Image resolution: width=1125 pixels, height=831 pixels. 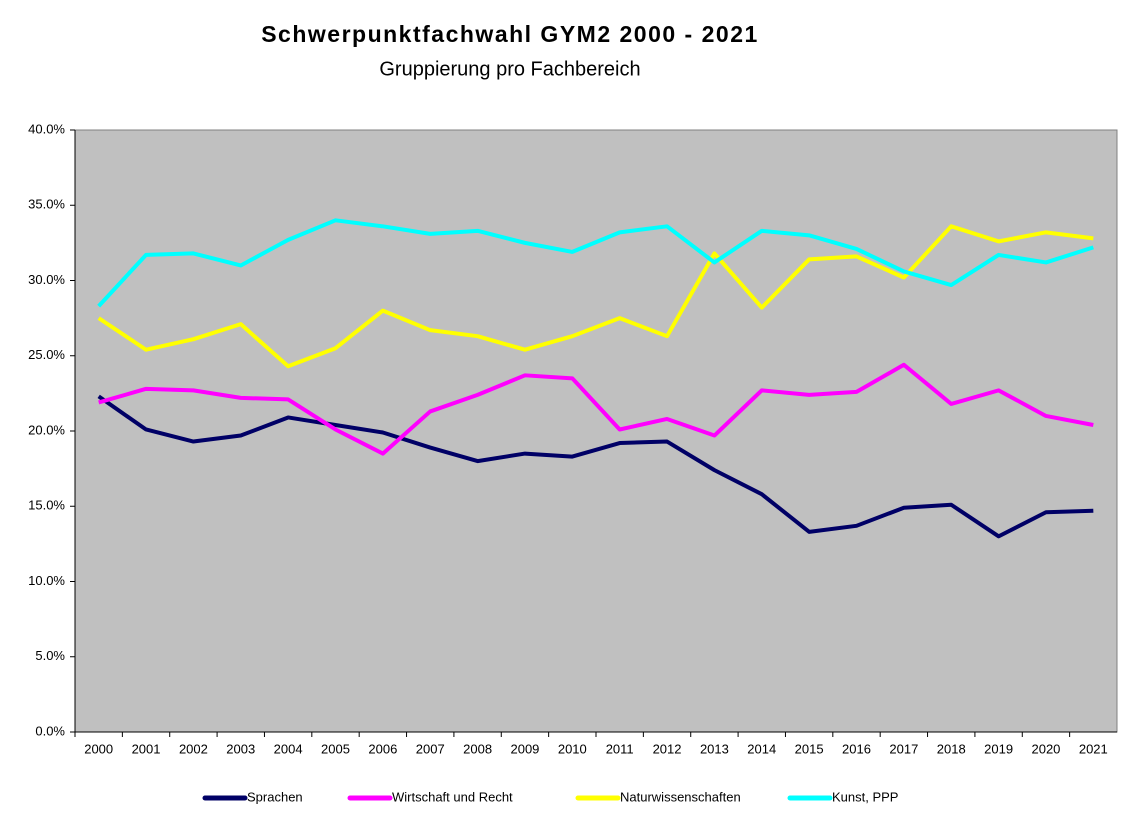 What do you see at coordinates (667, 748) in the screenshot?
I see `x-tick-label: 2012` at bounding box center [667, 748].